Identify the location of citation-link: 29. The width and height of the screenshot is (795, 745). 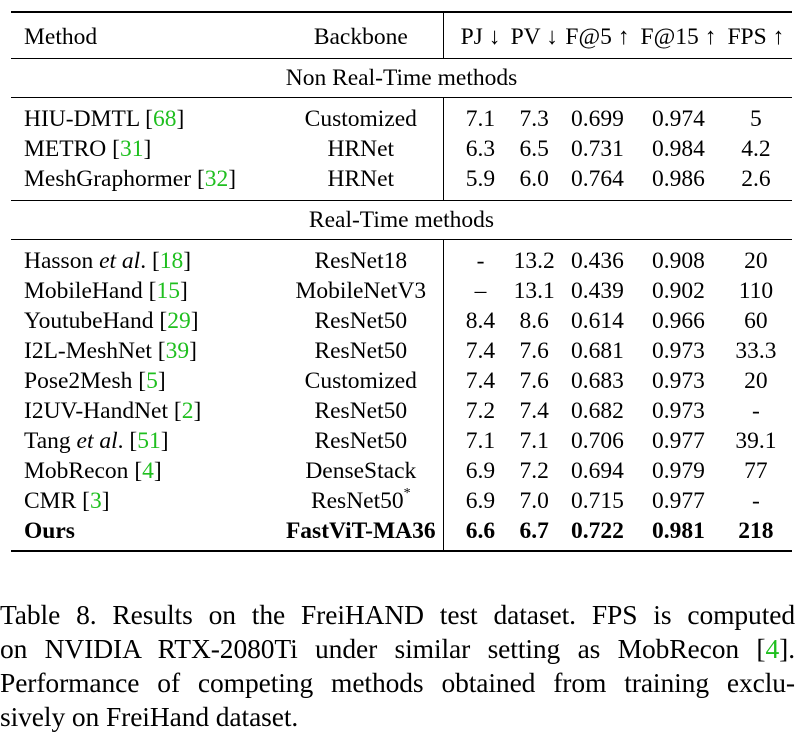
(179, 321).